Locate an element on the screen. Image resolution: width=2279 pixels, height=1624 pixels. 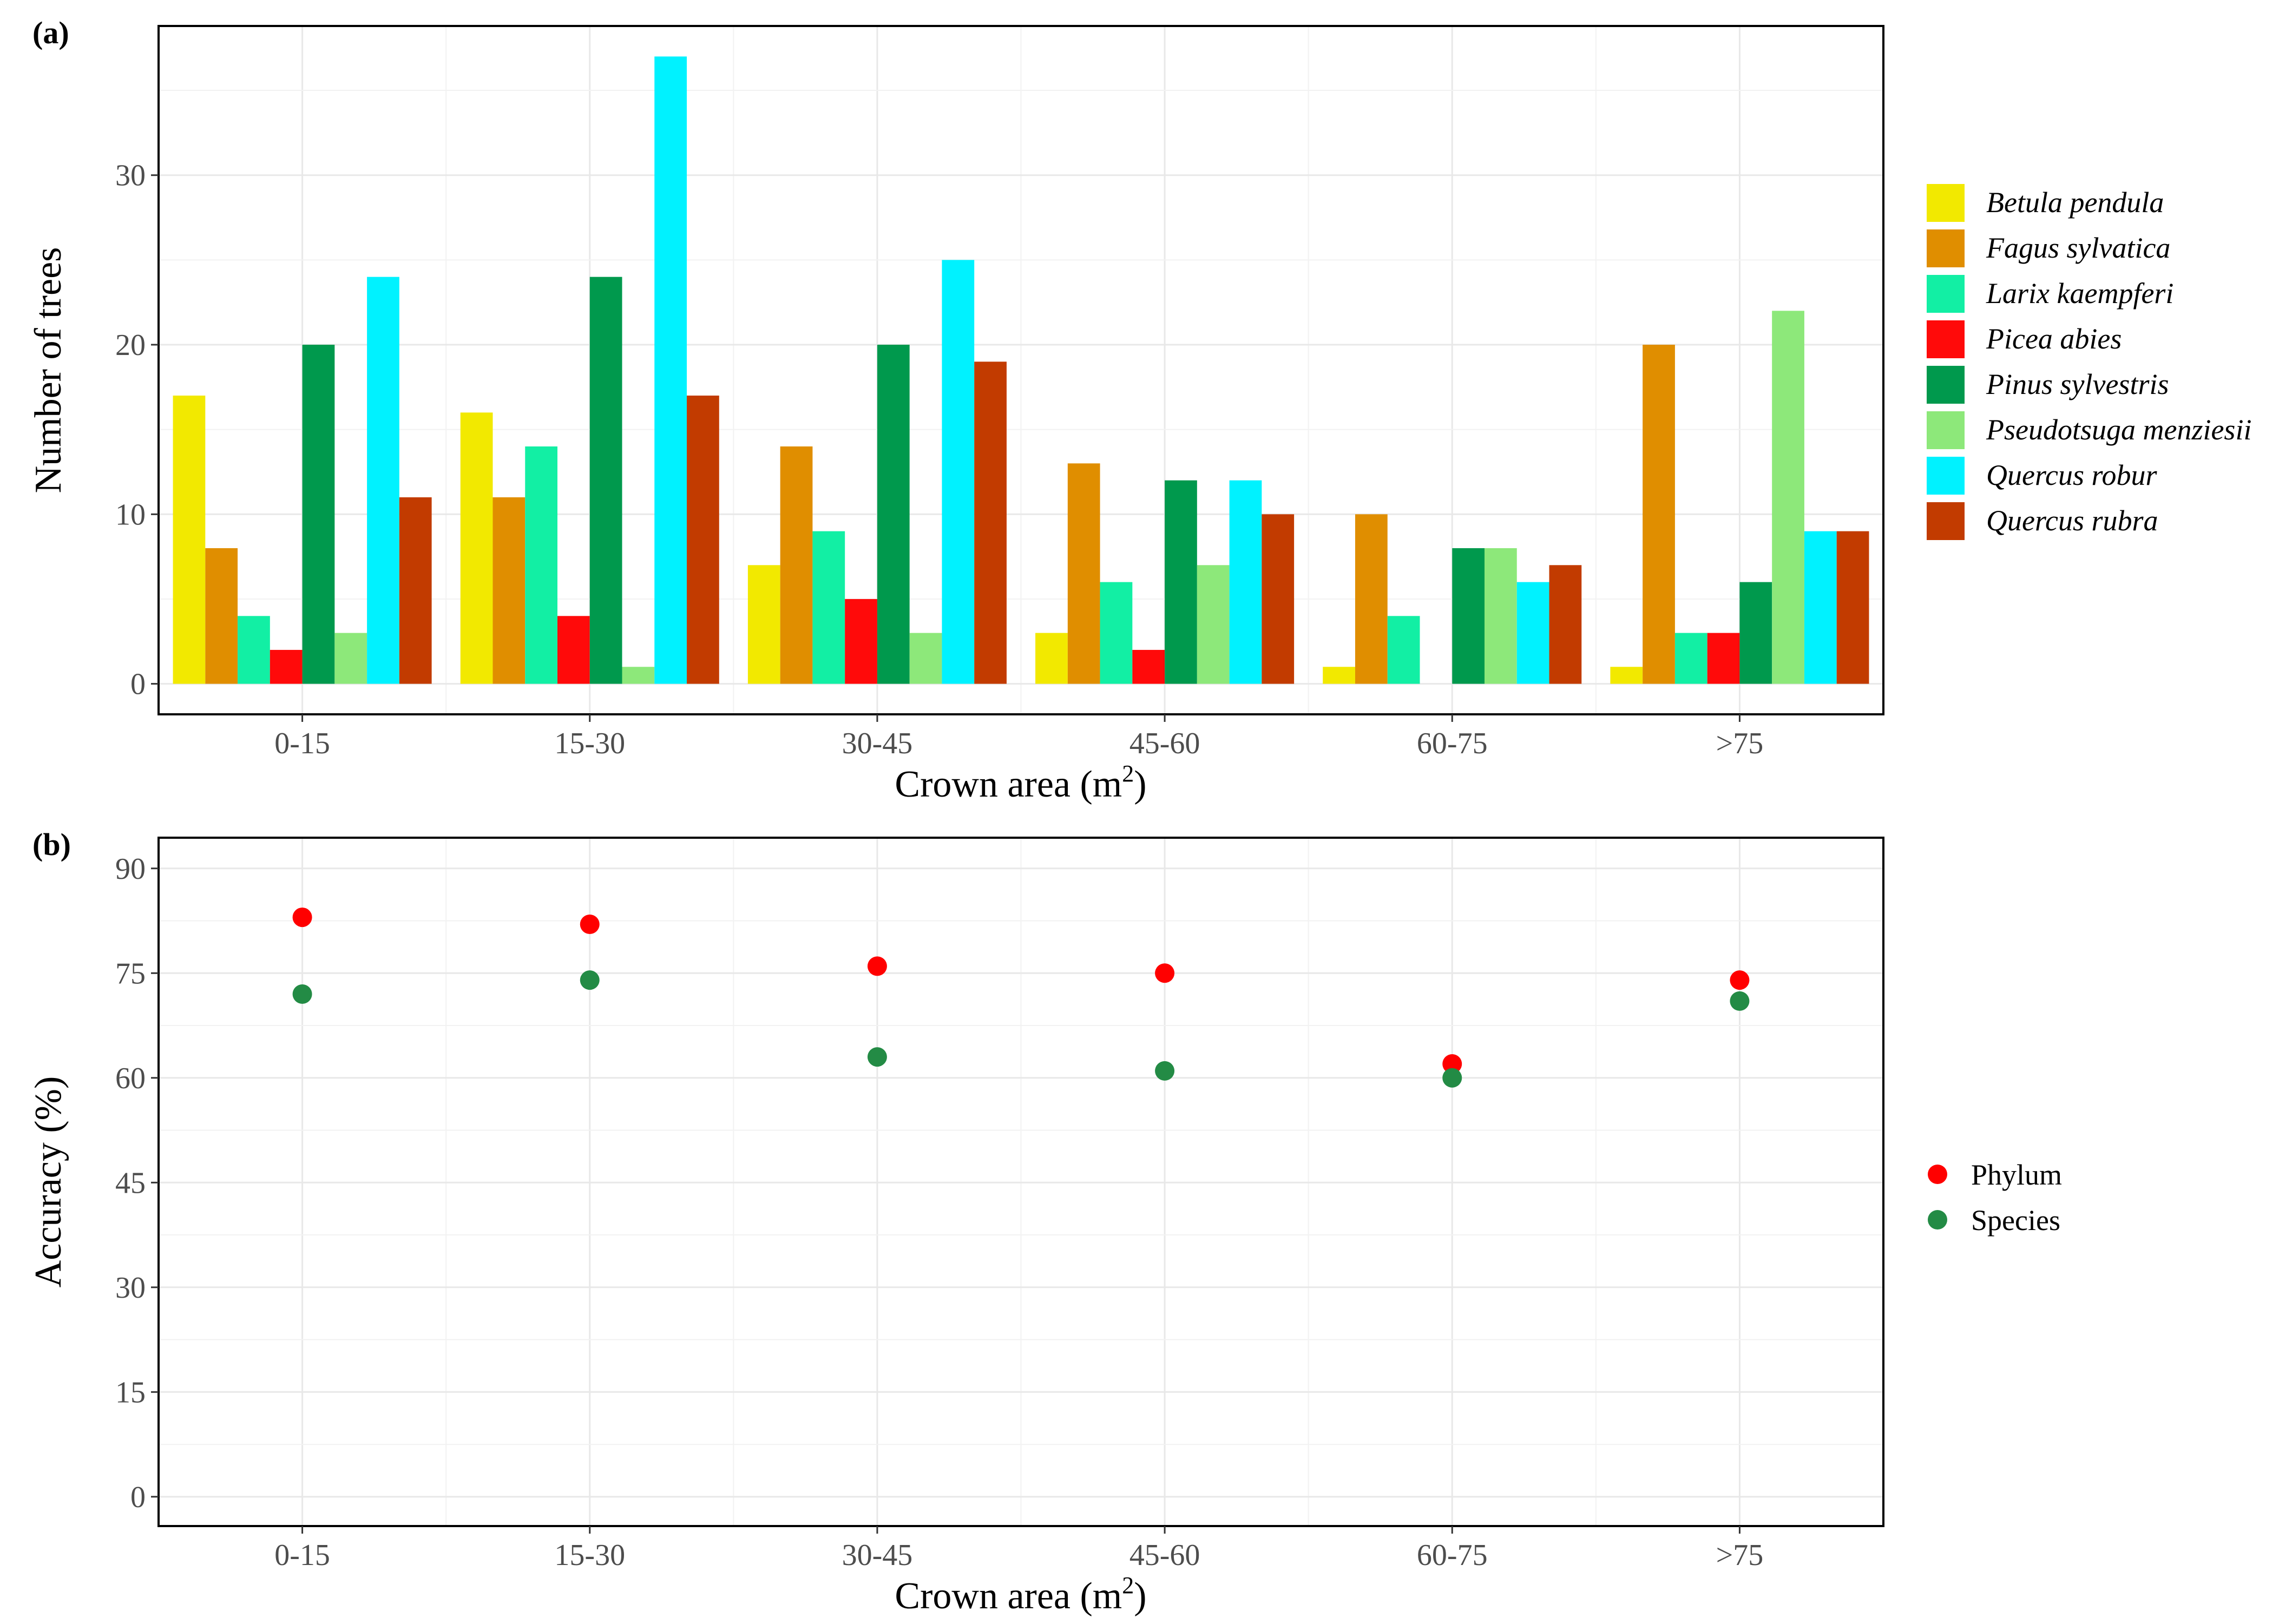
y-tick-label: 10 is located at coordinates (130, 514).